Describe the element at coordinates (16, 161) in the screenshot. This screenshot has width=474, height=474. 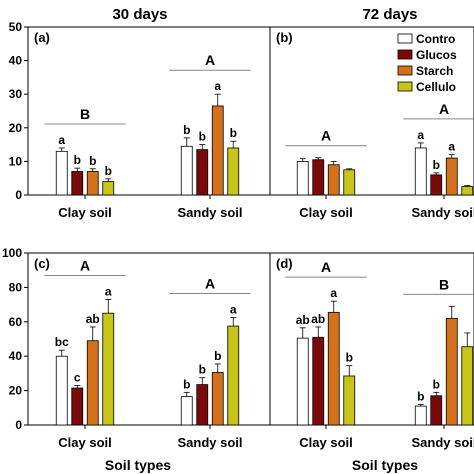
I see `y-tick-label: 10` at that location.